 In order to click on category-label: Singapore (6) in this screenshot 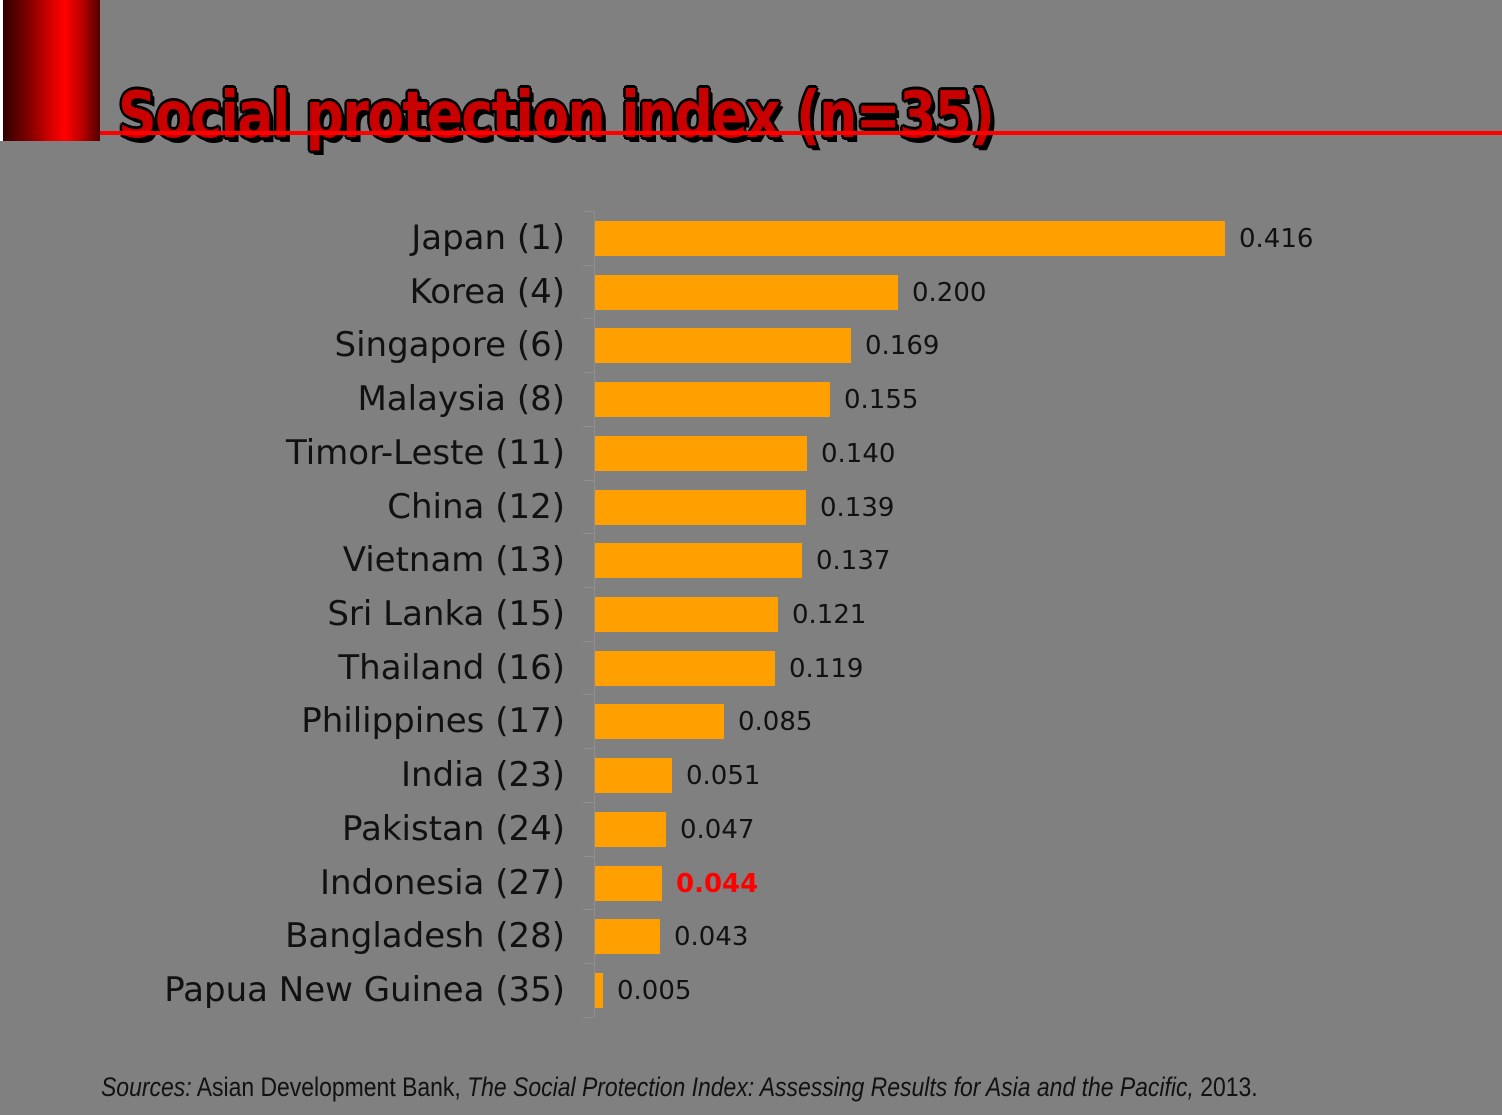, I will do `click(450, 345)`.